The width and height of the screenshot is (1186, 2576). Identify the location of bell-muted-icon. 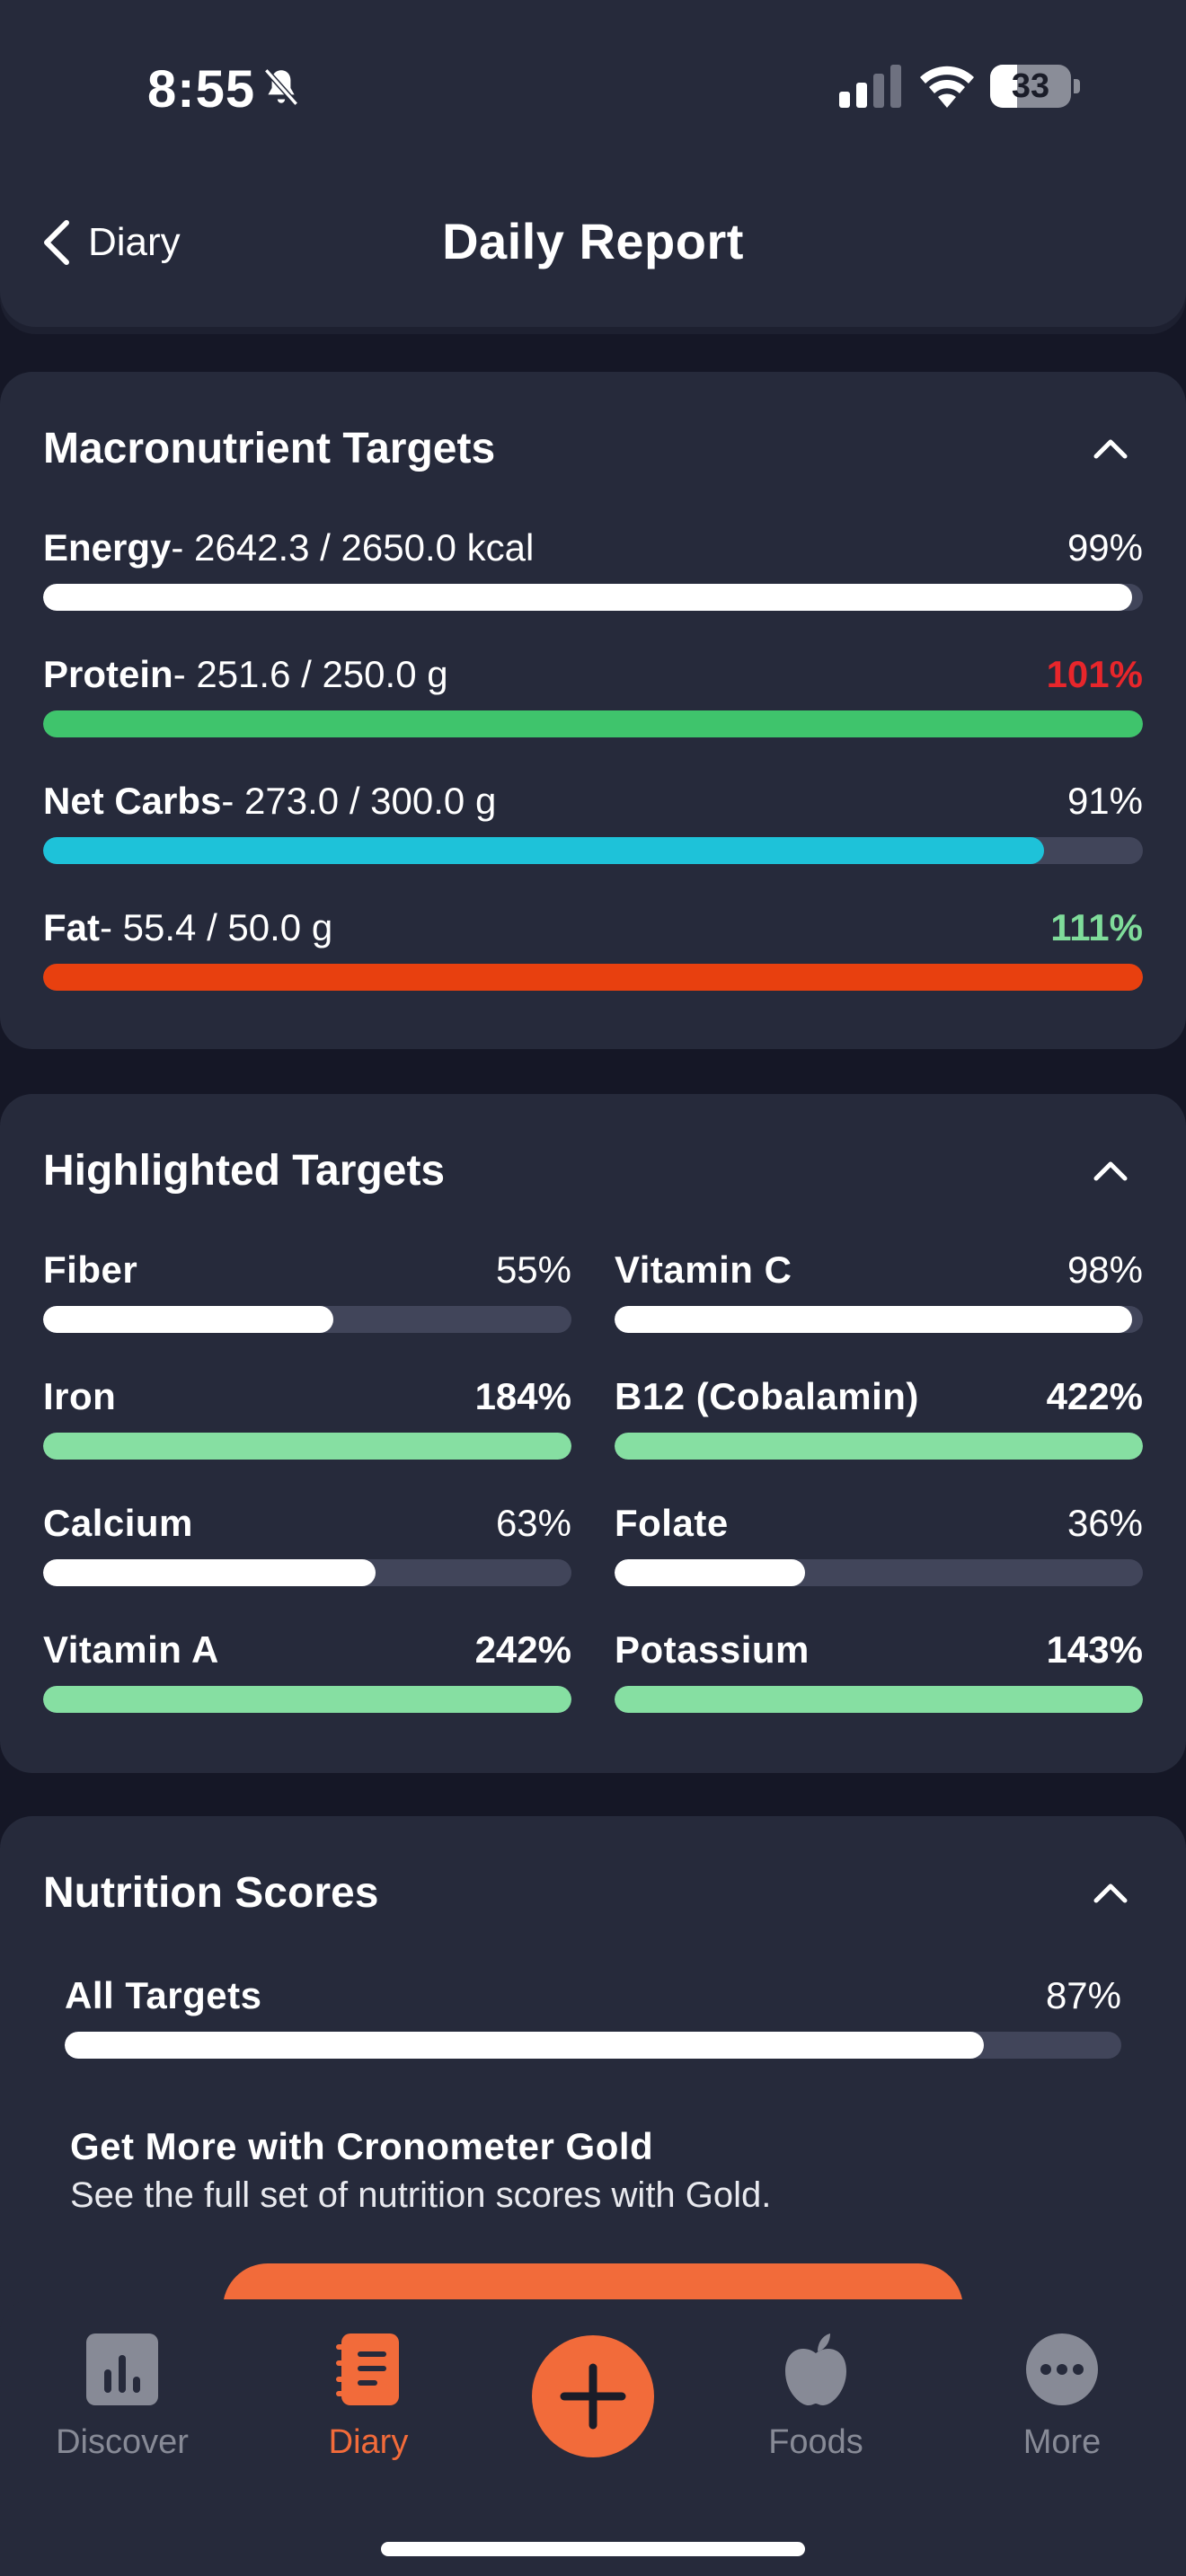
(281, 87).